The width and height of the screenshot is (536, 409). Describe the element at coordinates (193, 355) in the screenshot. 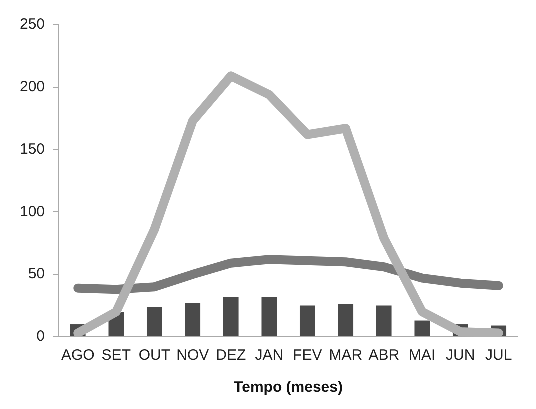

I see `x-tick-label: NOV` at that location.